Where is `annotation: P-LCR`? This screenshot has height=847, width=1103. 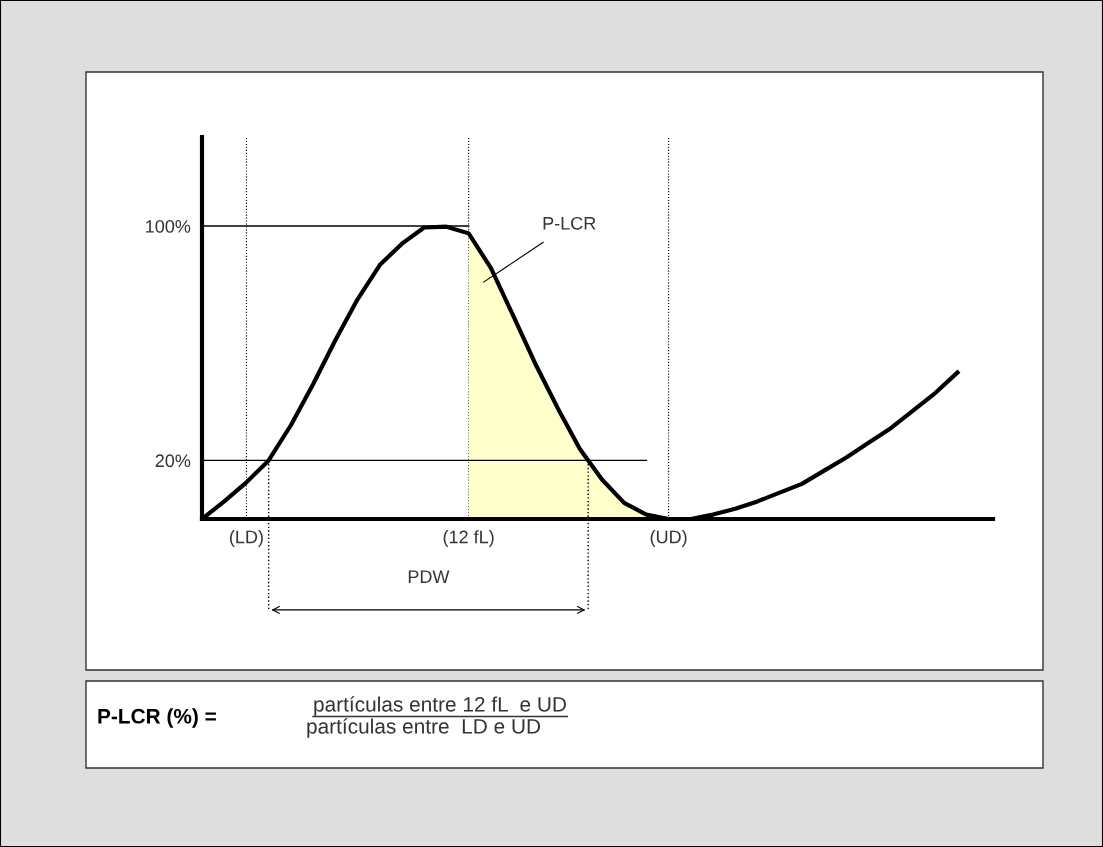
annotation: P-LCR is located at coordinates (569, 223).